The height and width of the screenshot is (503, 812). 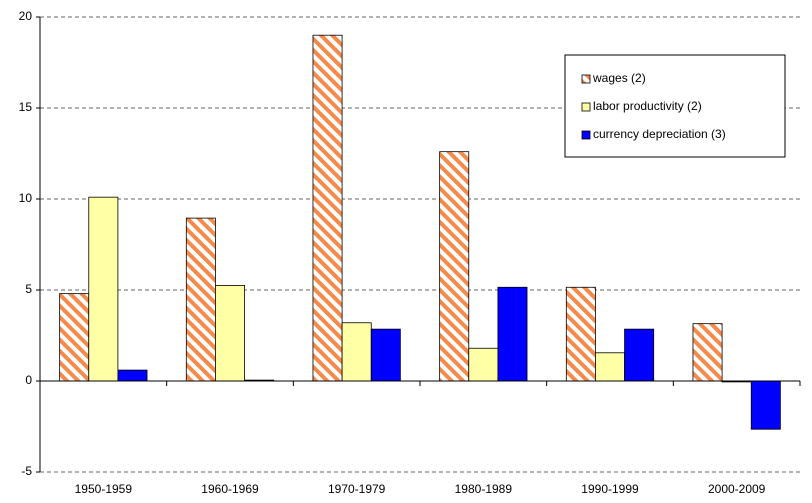 I want to click on y-tick-label: -5, so click(x=26, y=471).